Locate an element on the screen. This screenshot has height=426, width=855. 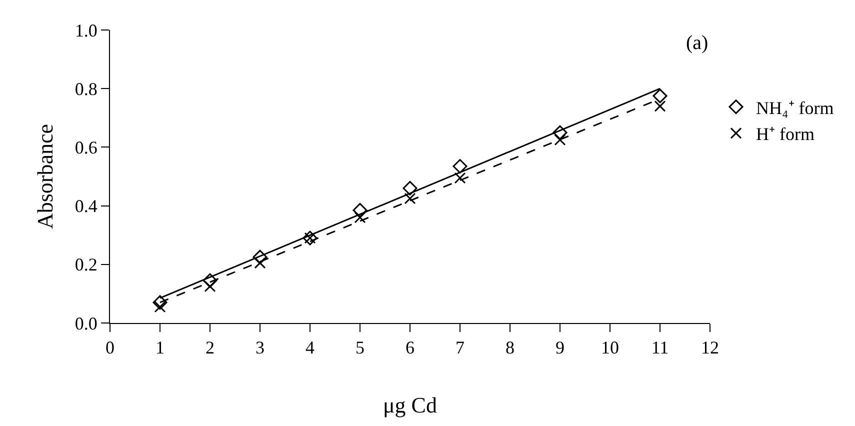
y-tick-label: 1.0 is located at coordinates (86, 30).